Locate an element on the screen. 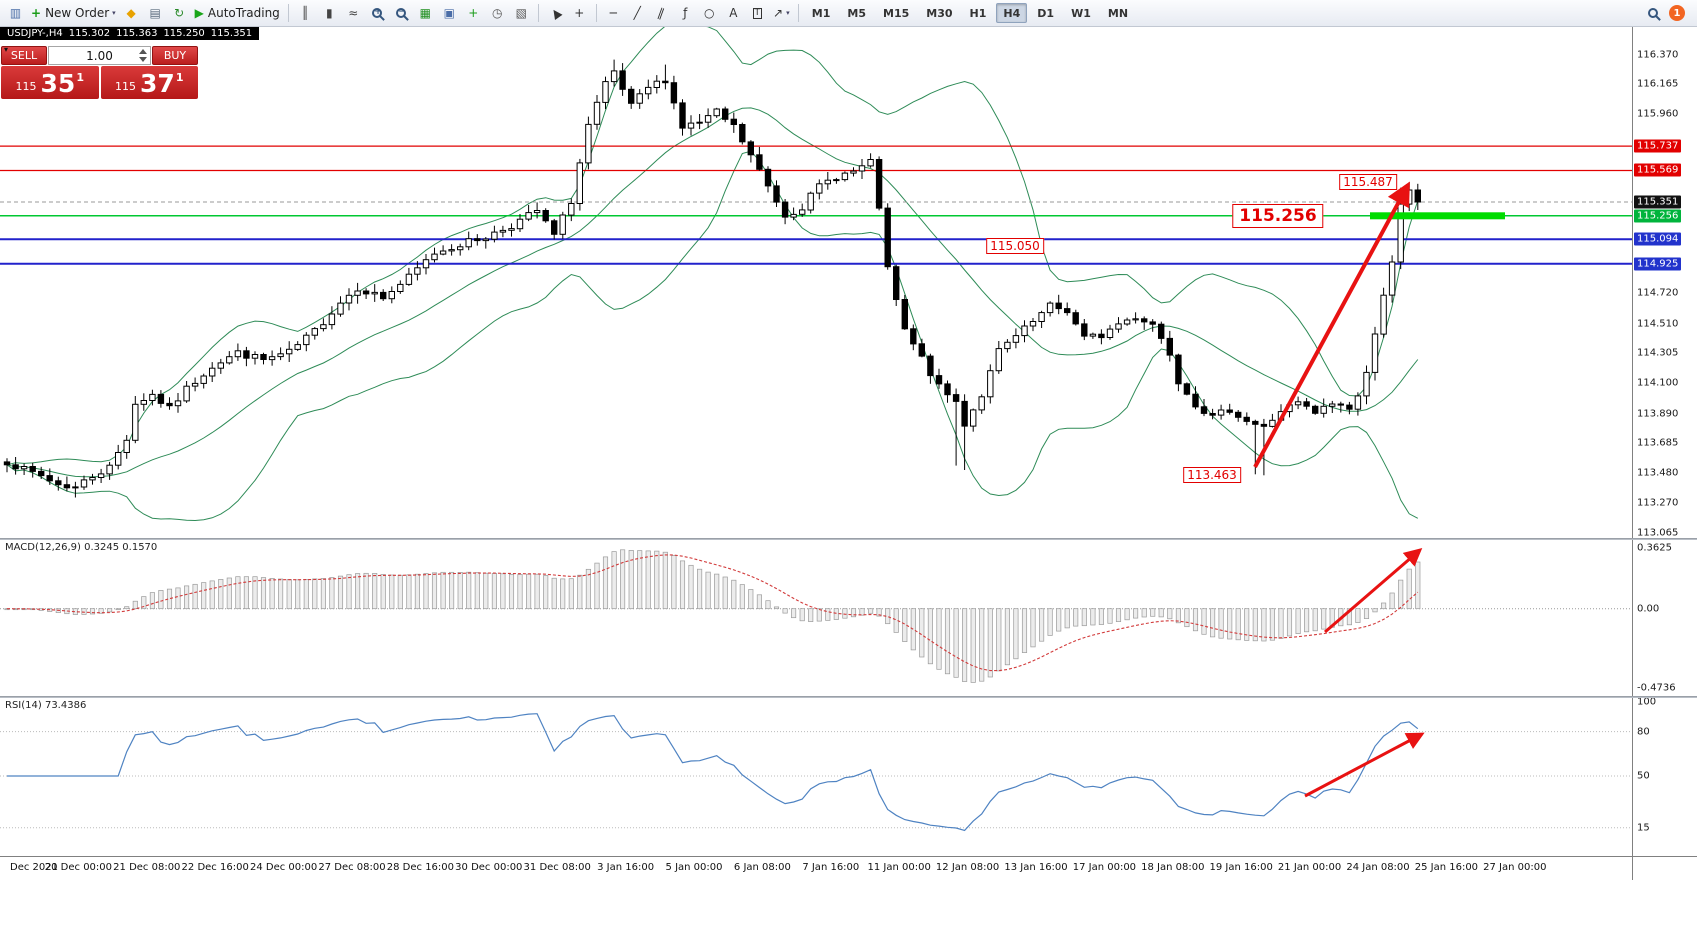 This screenshot has height=946, width=1697. crosshair-icon: + is located at coordinates (579, 13).